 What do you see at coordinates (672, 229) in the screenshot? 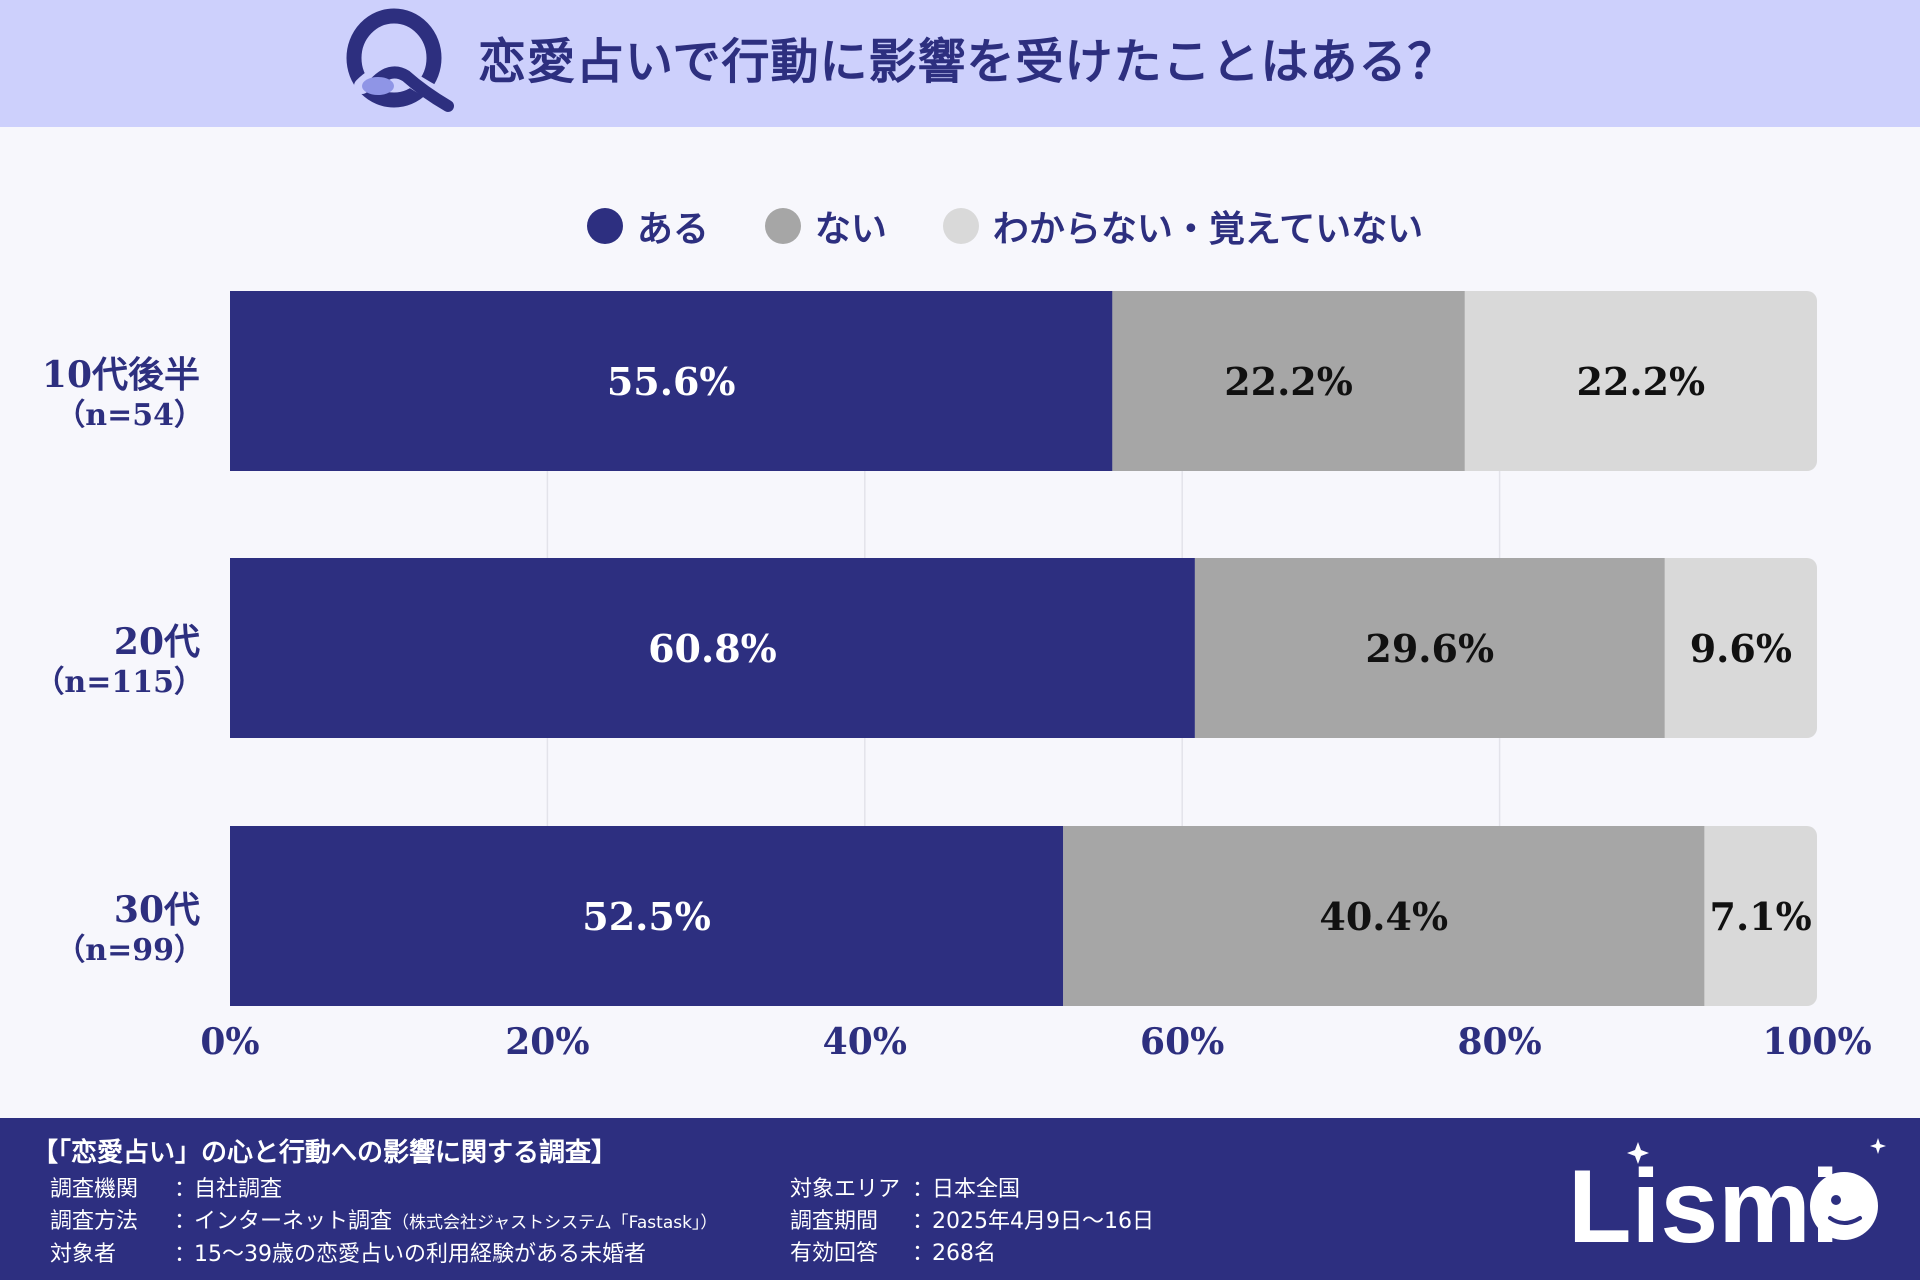
I see `legend-label-aru: ある` at bounding box center [672, 229].